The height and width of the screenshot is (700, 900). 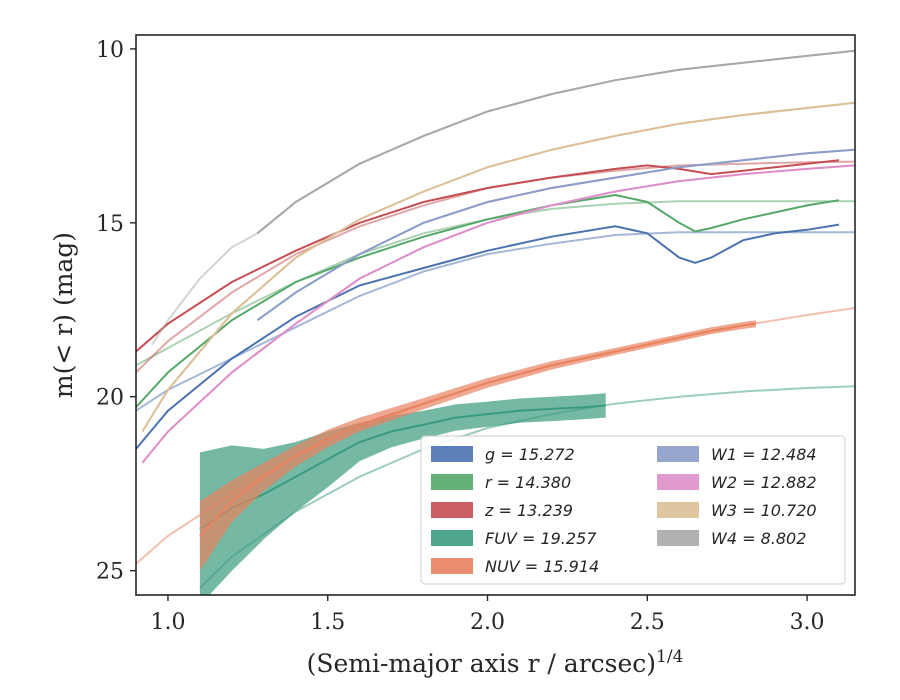 What do you see at coordinates (528, 510) in the screenshot?
I see `legend-label-2: z = 13.239` at bounding box center [528, 510].